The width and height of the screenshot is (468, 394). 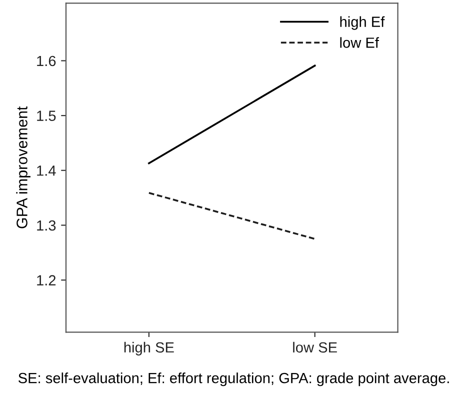 What do you see at coordinates (360, 42) in the screenshot?
I see `legend-label: low Ef` at bounding box center [360, 42].